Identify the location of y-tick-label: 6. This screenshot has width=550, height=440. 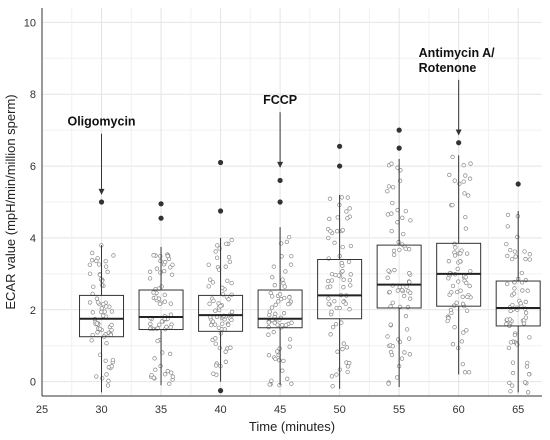
(33, 167).